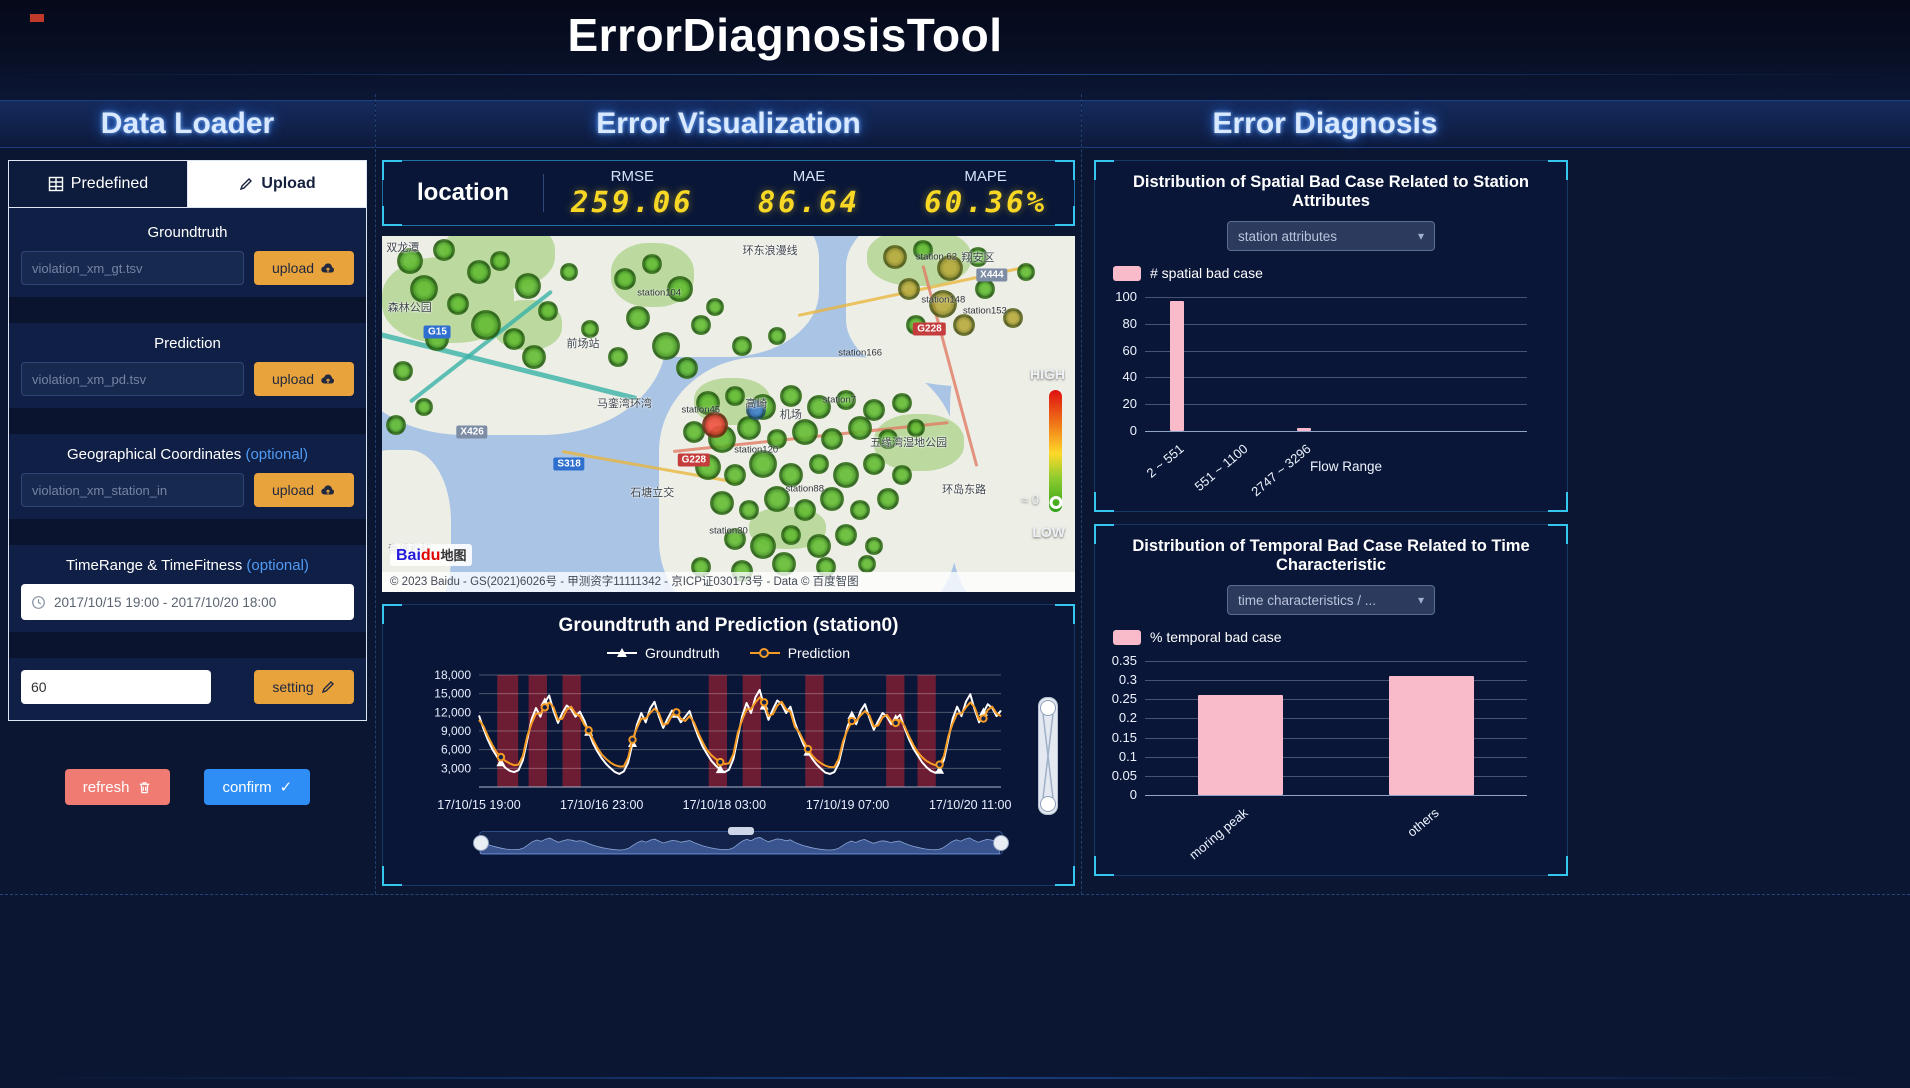 This screenshot has height=1088, width=1910. Describe the element at coordinates (481, 843) in the screenshot. I see `datazoom-left-handle` at that location.